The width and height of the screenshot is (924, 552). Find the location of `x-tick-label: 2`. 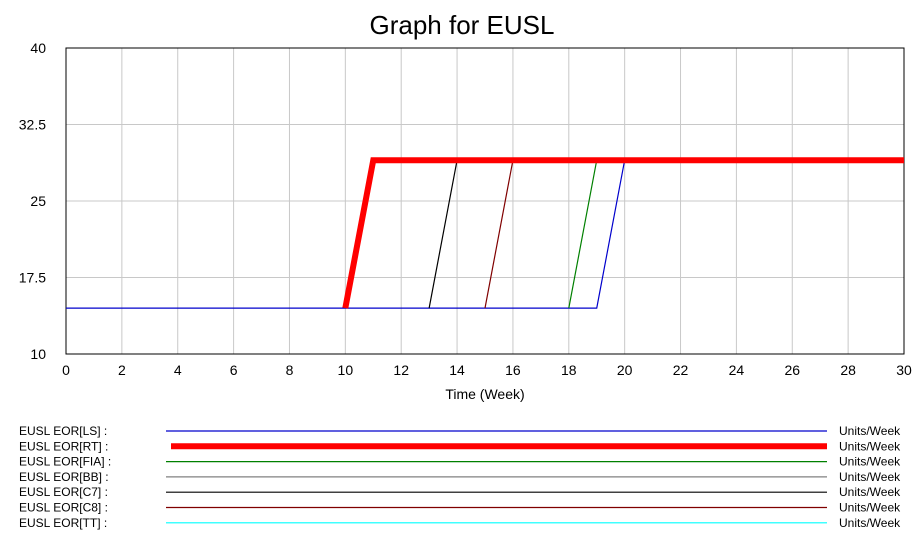

x-tick-label: 2 is located at coordinates (122, 370).